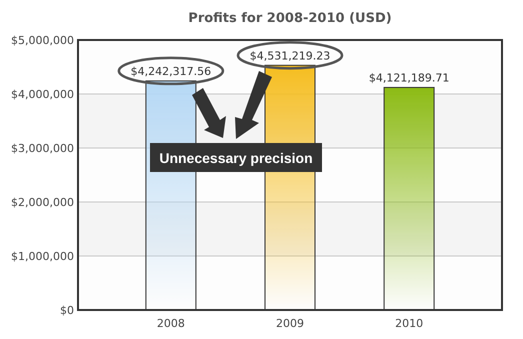 The width and height of the screenshot is (523, 339). What do you see at coordinates (290, 323) in the screenshot?
I see `x-tick-label: 2009` at bounding box center [290, 323].